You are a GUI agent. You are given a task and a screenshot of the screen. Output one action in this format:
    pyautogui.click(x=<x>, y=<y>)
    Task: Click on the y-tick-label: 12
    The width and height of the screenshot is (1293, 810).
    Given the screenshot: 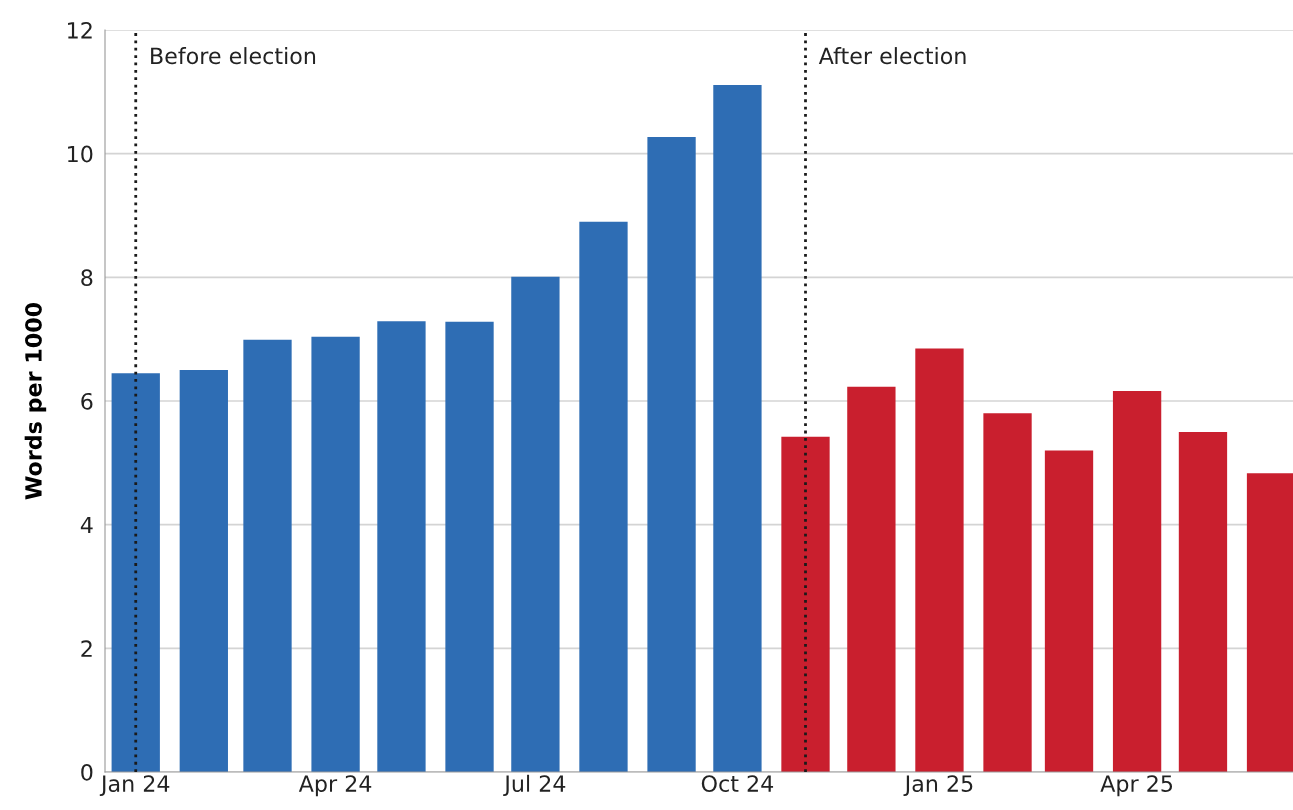 What is the action you would take?
    pyautogui.click(x=80, y=30)
    